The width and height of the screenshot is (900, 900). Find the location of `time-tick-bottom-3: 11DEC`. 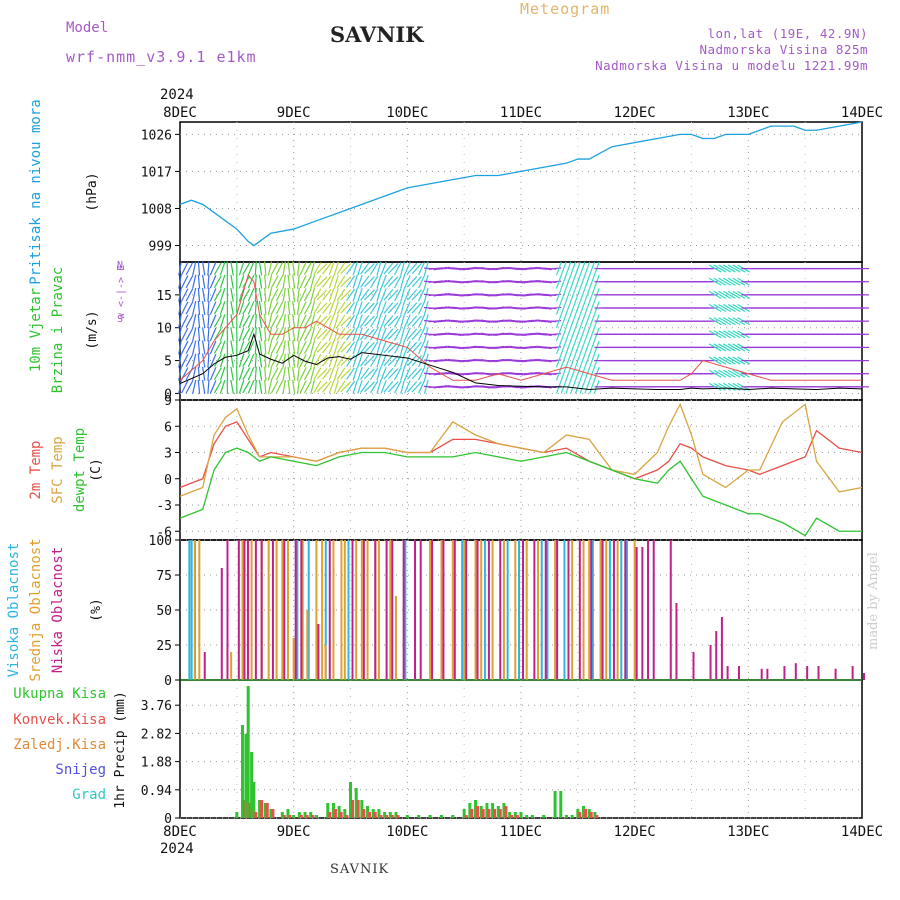

time-tick-bottom-3: 11DEC is located at coordinates (521, 832).